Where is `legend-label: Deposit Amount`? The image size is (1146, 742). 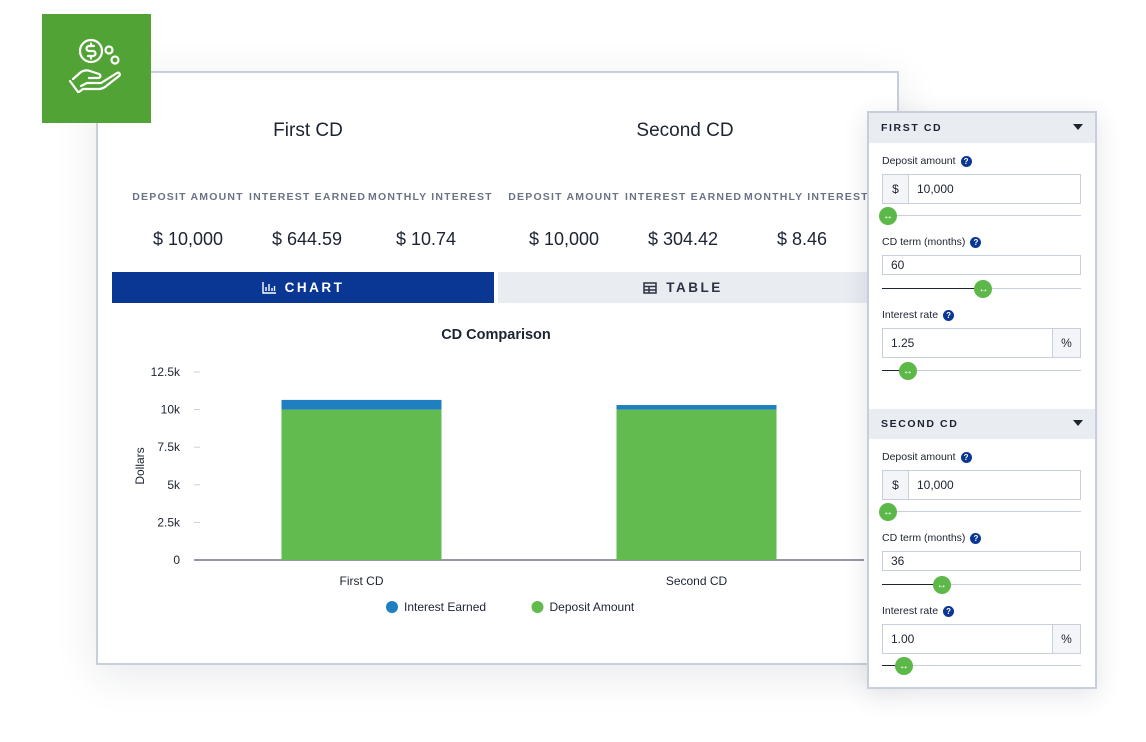
legend-label: Deposit Amount is located at coordinates (592, 607).